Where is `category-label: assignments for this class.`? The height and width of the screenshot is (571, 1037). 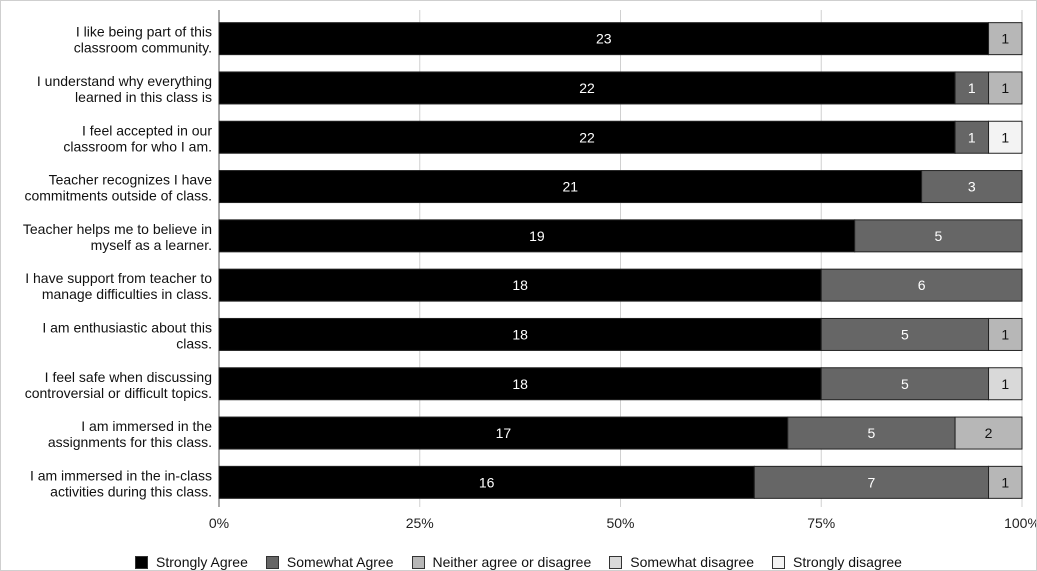
category-label: assignments for this class. is located at coordinates (130, 442).